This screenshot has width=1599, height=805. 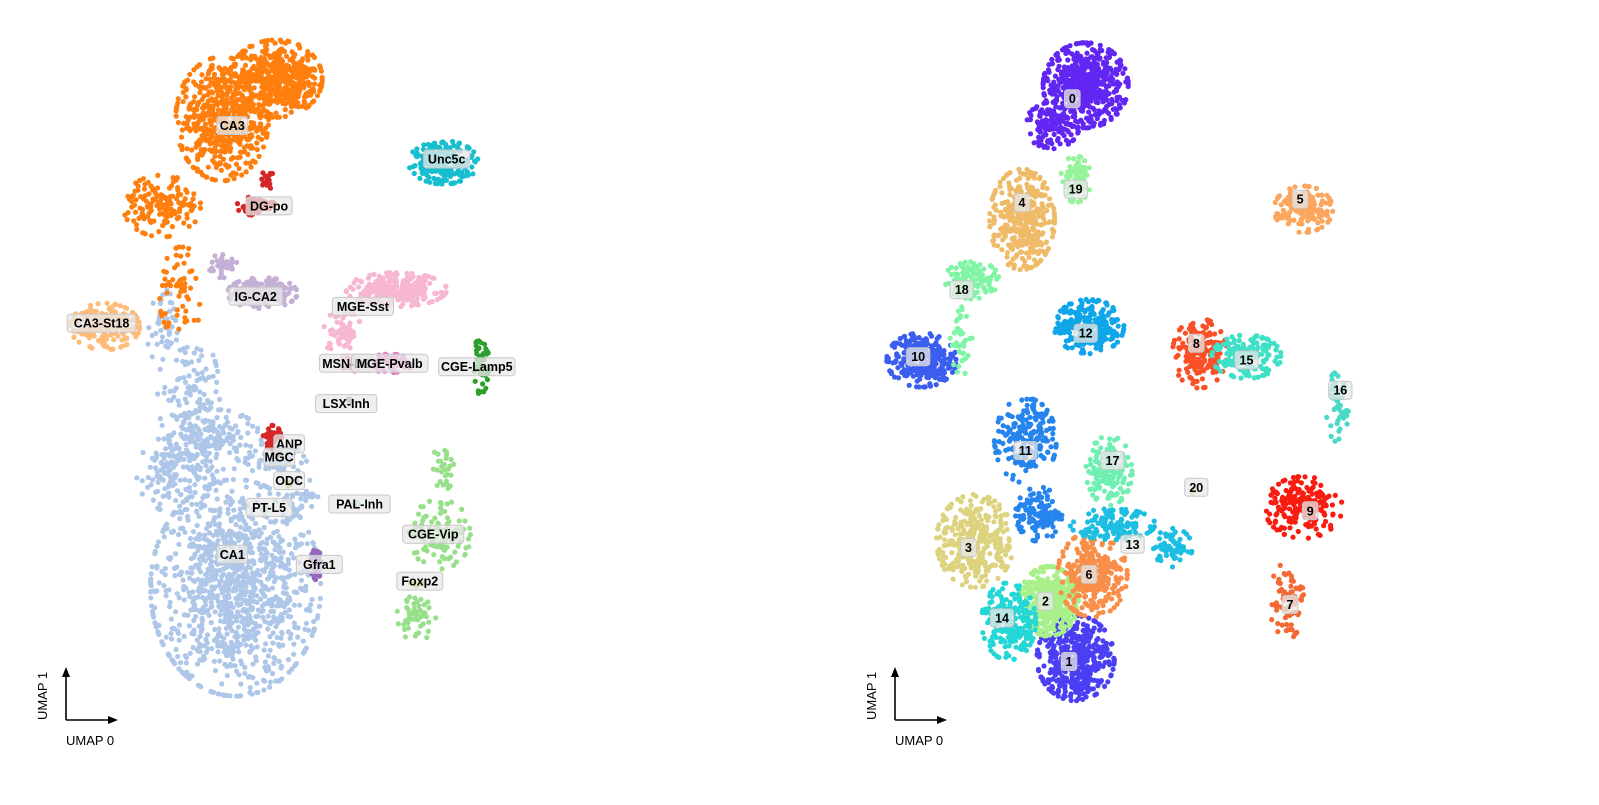 What do you see at coordinates (90, 740) in the screenshot?
I see `x-axis-label: UMAP 0` at bounding box center [90, 740].